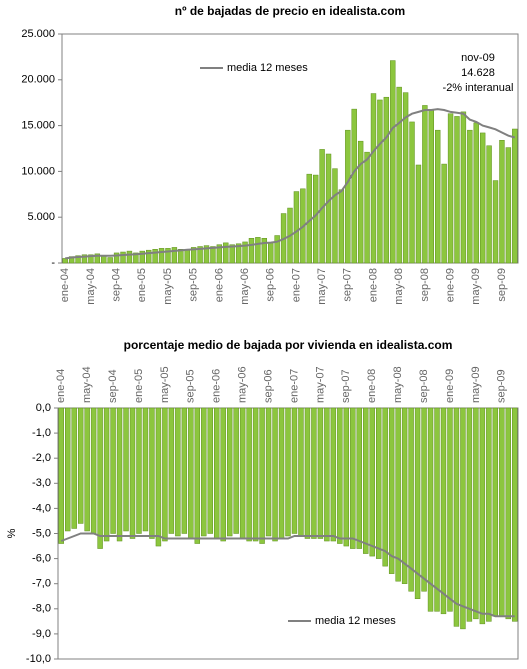 Image resolution: width=527 pixels, height=669 pixels. I want to click on y-tick-label: -4,0, so click(41, 508).